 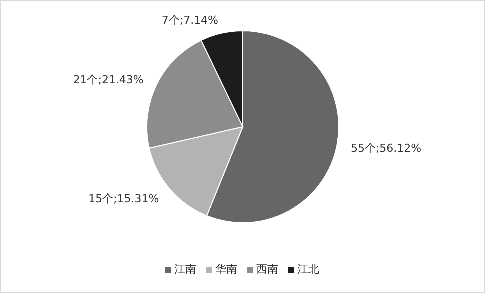 I want to click on data-label: 15个;15.31%, so click(x=124, y=199).